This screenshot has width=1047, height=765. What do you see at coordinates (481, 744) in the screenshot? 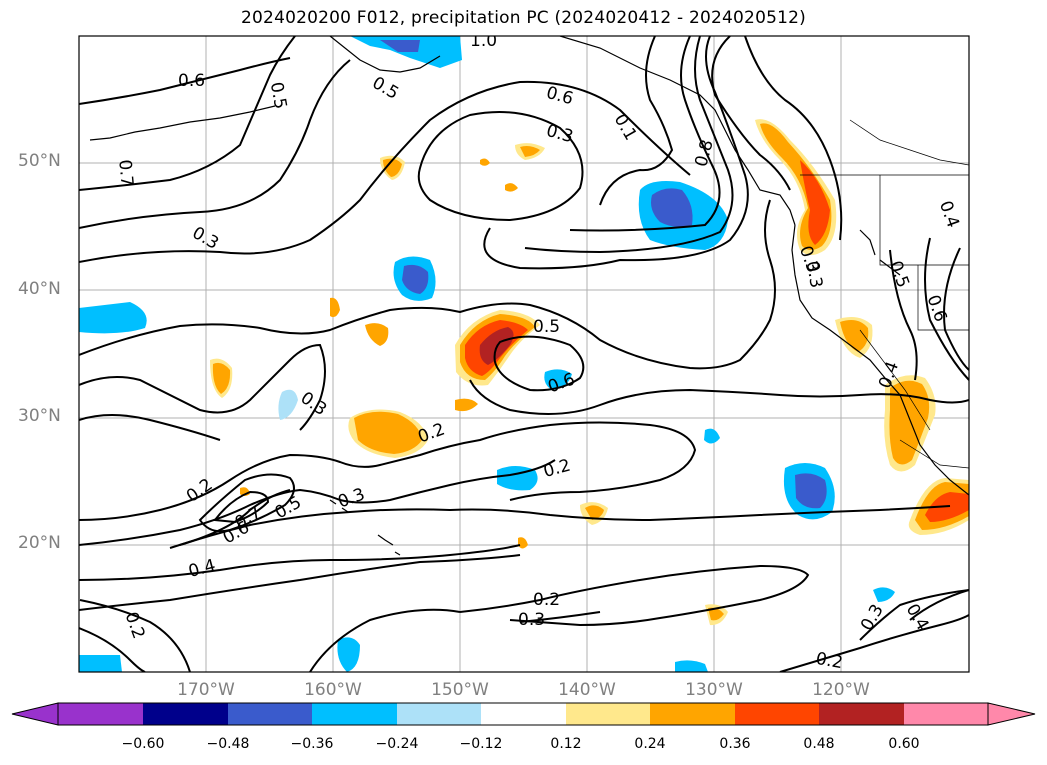
I see `colorbar-tick: −0.12` at bounding box center [481, 744].